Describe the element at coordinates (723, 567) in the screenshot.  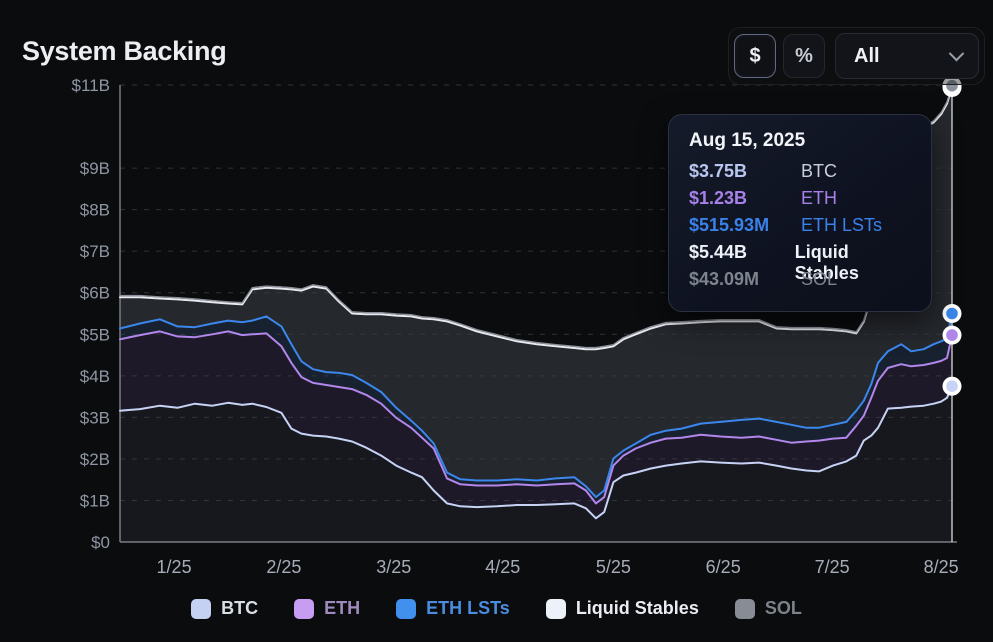
I see `svg-text: 6/25` at that location.